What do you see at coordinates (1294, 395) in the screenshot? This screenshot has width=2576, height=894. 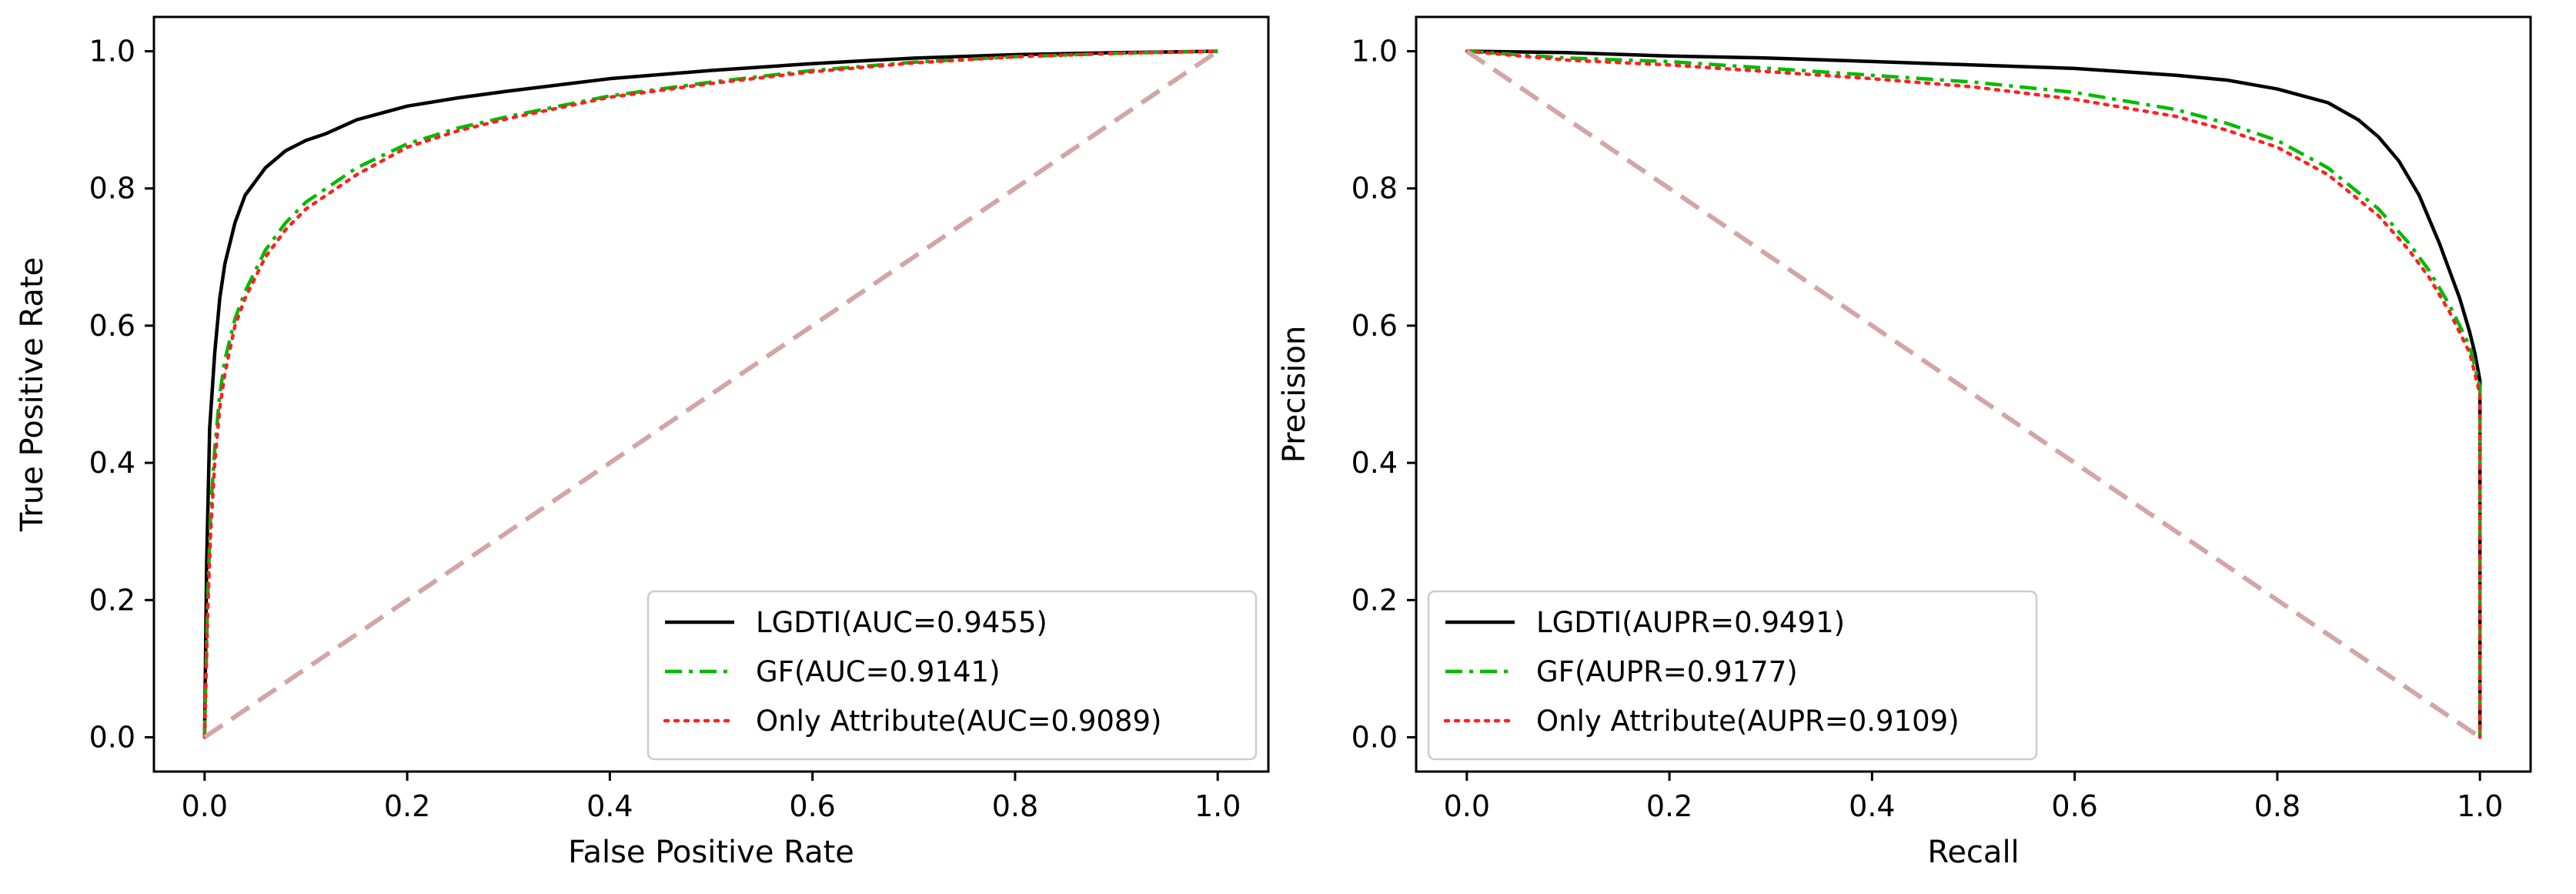 I see `y-axis-label: Precision` at bounding box center [1294, 395].